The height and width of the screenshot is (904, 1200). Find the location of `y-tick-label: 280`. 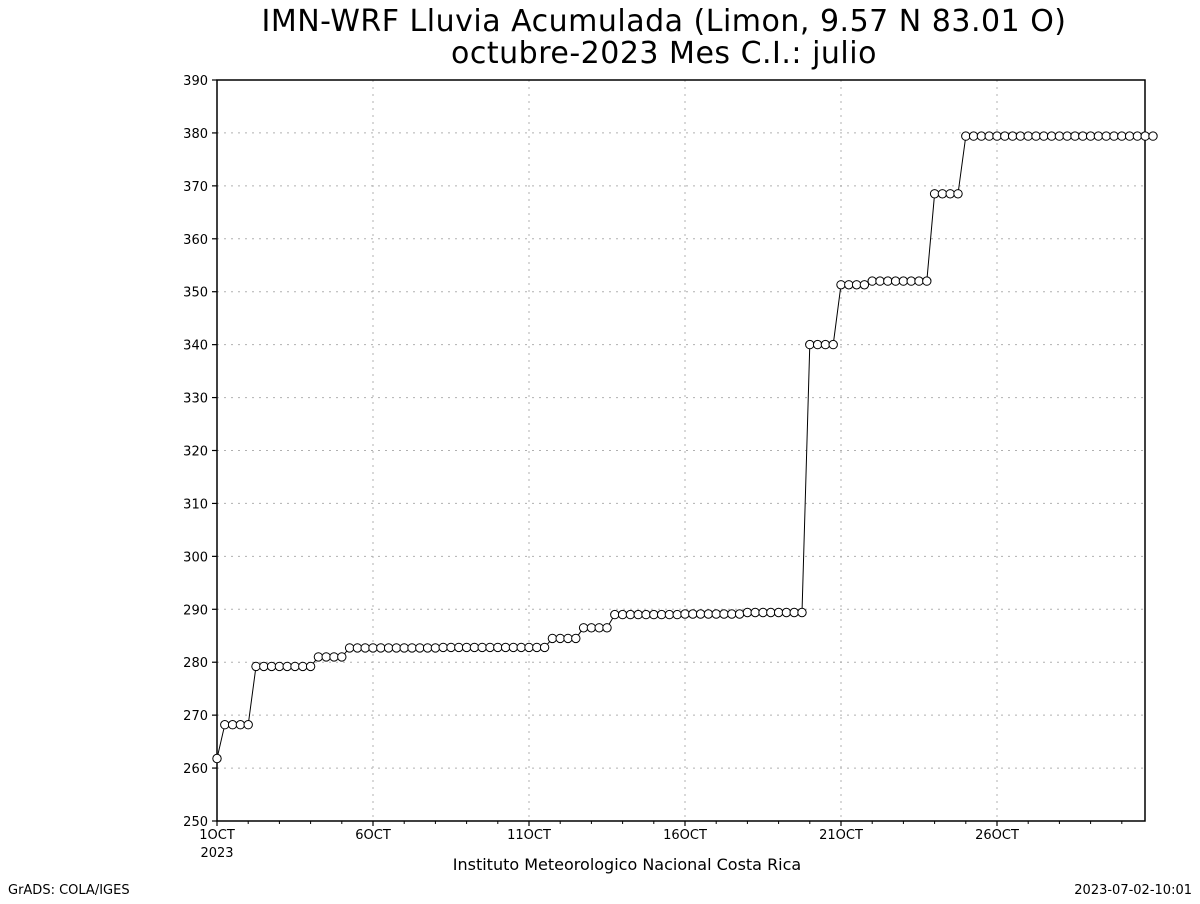

y-tick-label: 280 is located at coordinates (195, 663).